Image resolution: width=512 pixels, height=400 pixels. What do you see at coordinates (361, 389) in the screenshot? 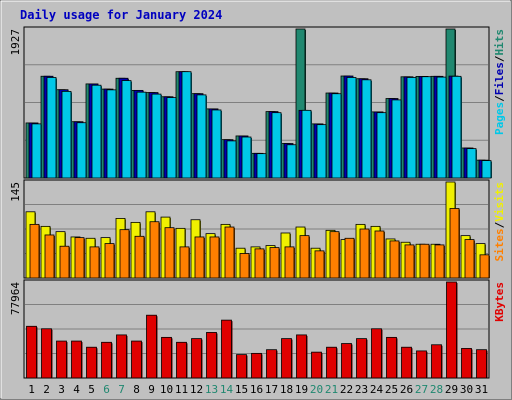
I see `x-tick-label-day-23: 23` at bounding box center [361, 389].